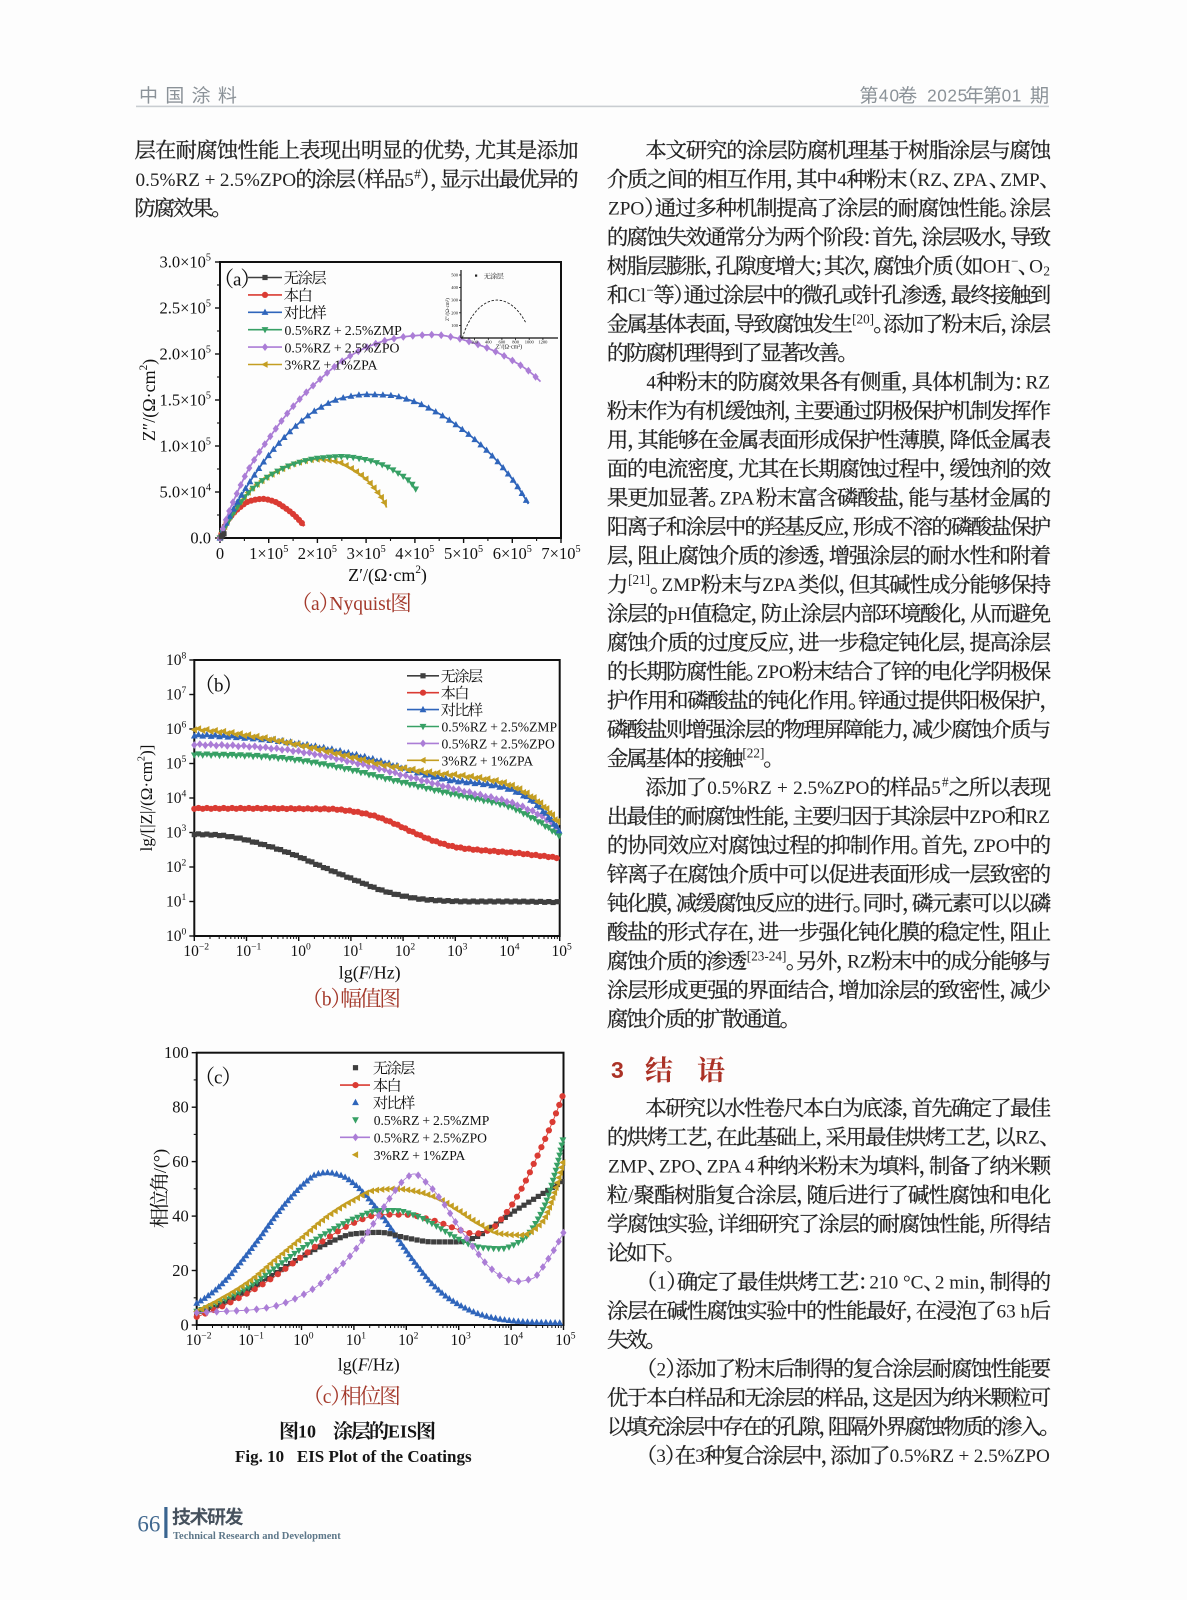 The height and width of the screenshot is (1600, 1187). Describe the element at coordinates (384, 1365) in the screenshot. I see `svg-text: /Hz)` at that location.